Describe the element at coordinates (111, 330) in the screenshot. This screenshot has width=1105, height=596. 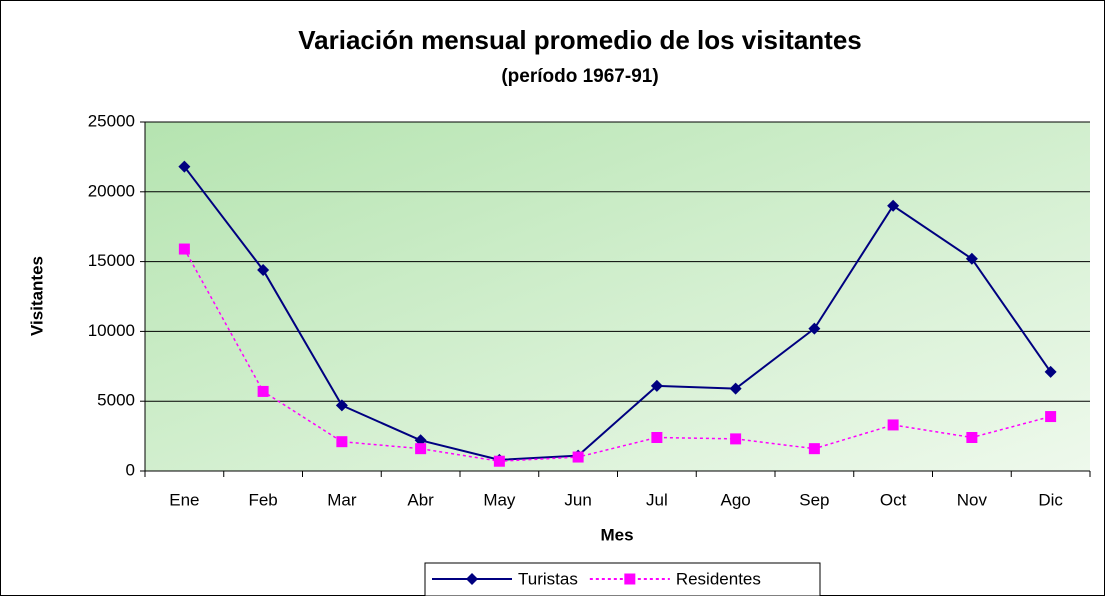
I see `y-tick-label: 10000` at that location.